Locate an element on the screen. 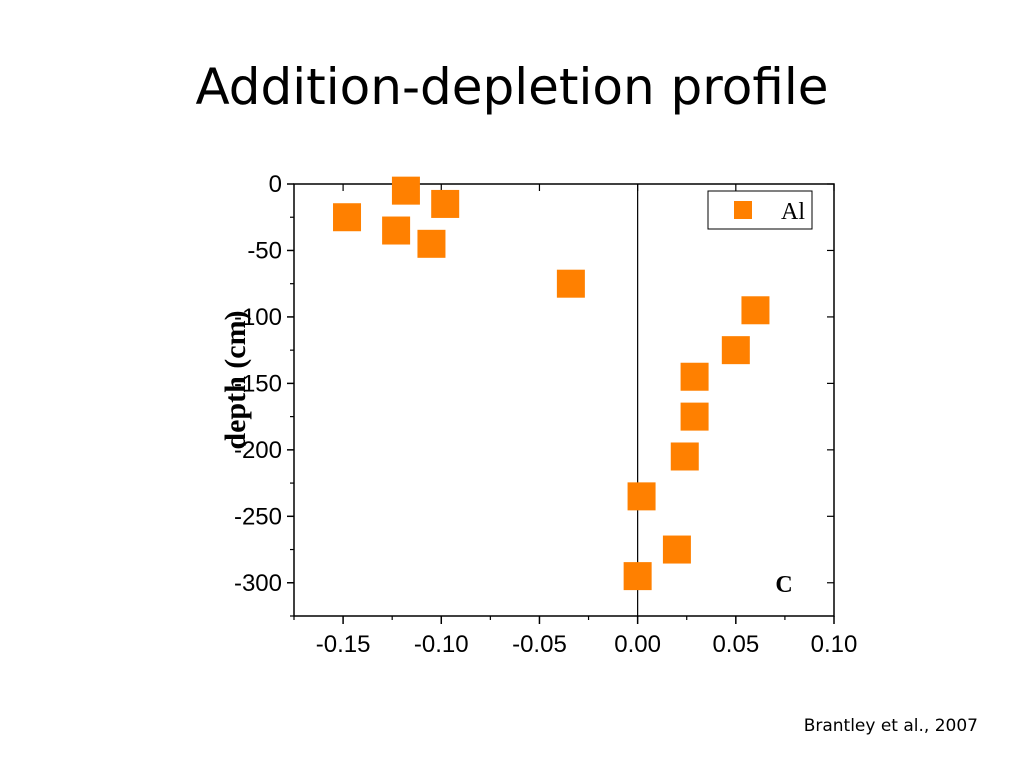 The width and height of the screenshot is (1024, 768). legend: Al is located at coordinates (760, 210).